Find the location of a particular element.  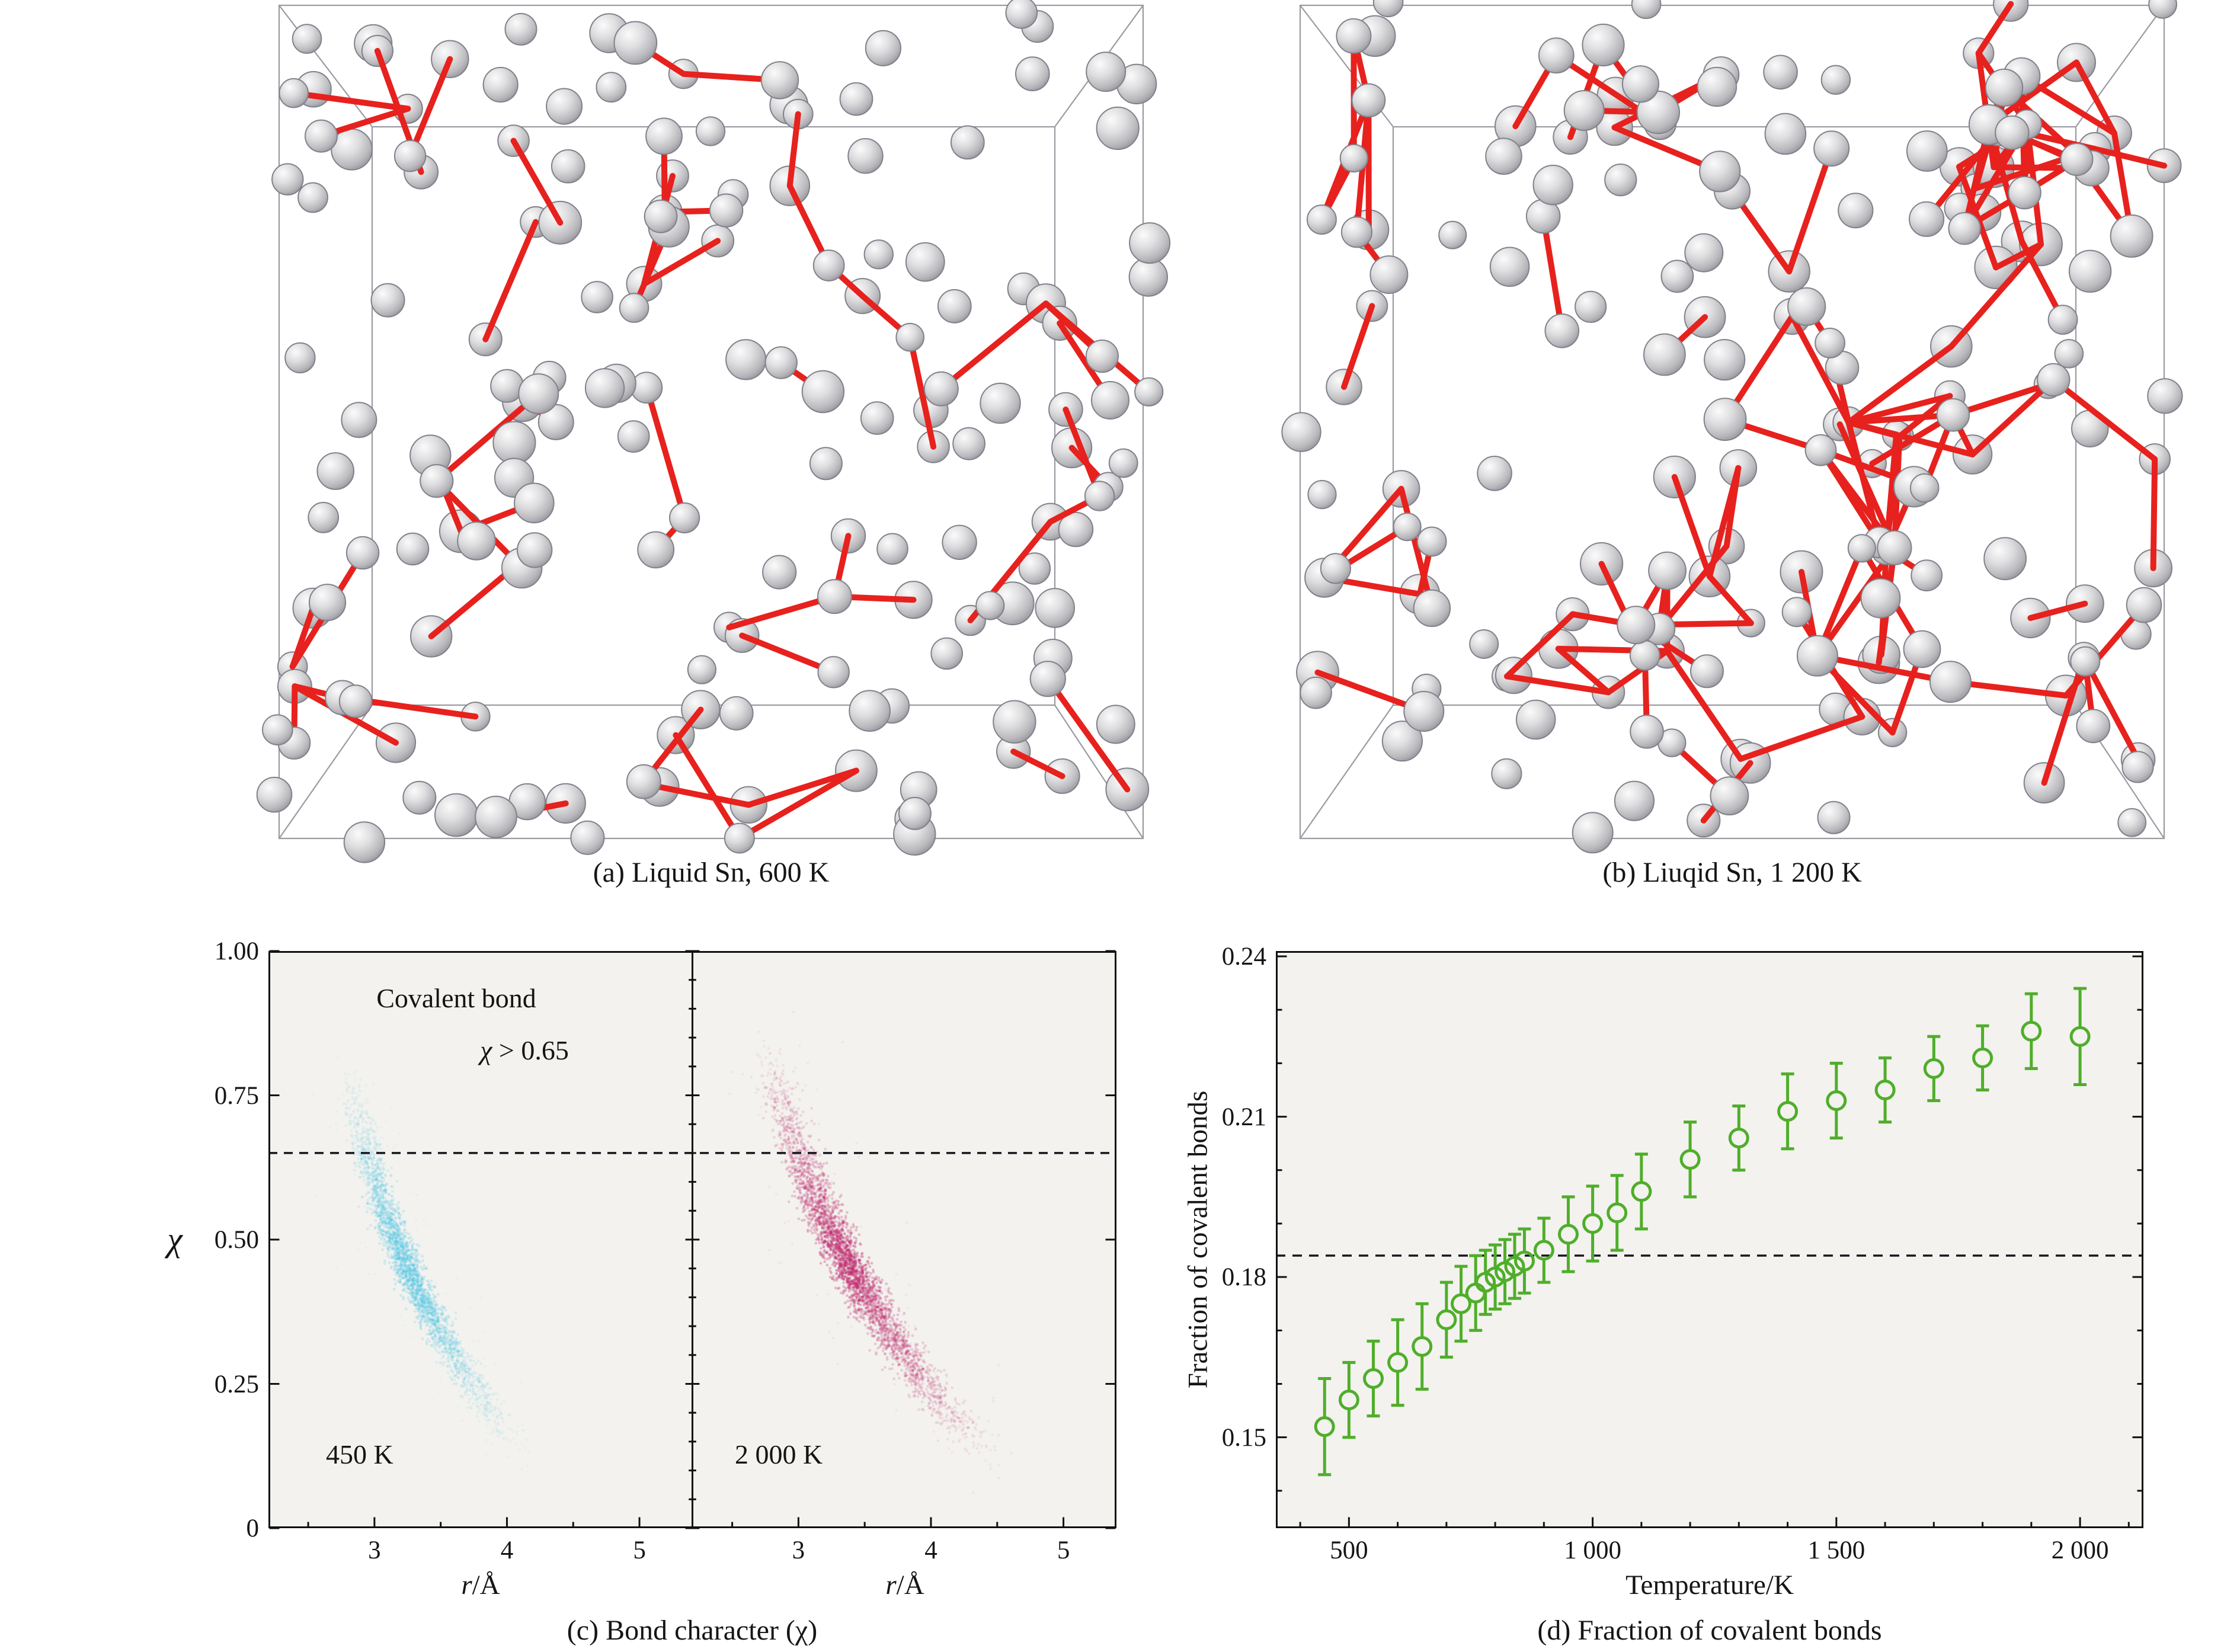

chi-symbol: χ is located at coordinates (486, 1050).